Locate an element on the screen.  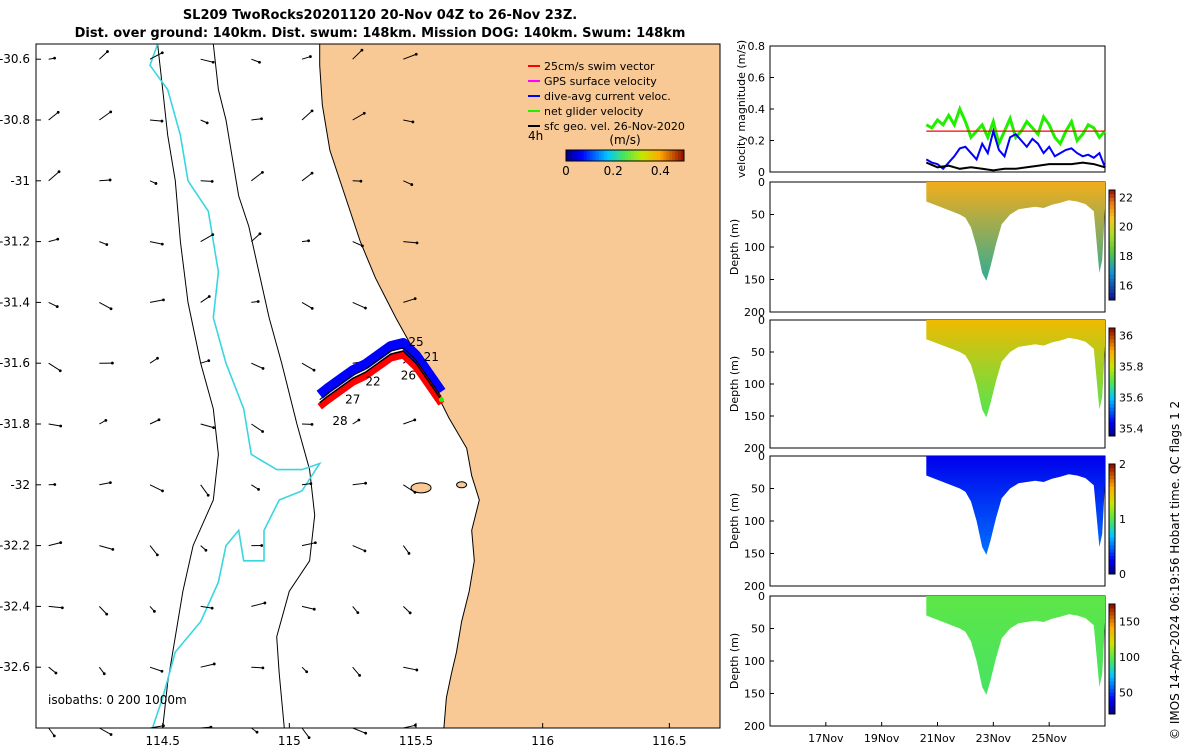
velocity-series-line is located at coordinates (1016, 126).